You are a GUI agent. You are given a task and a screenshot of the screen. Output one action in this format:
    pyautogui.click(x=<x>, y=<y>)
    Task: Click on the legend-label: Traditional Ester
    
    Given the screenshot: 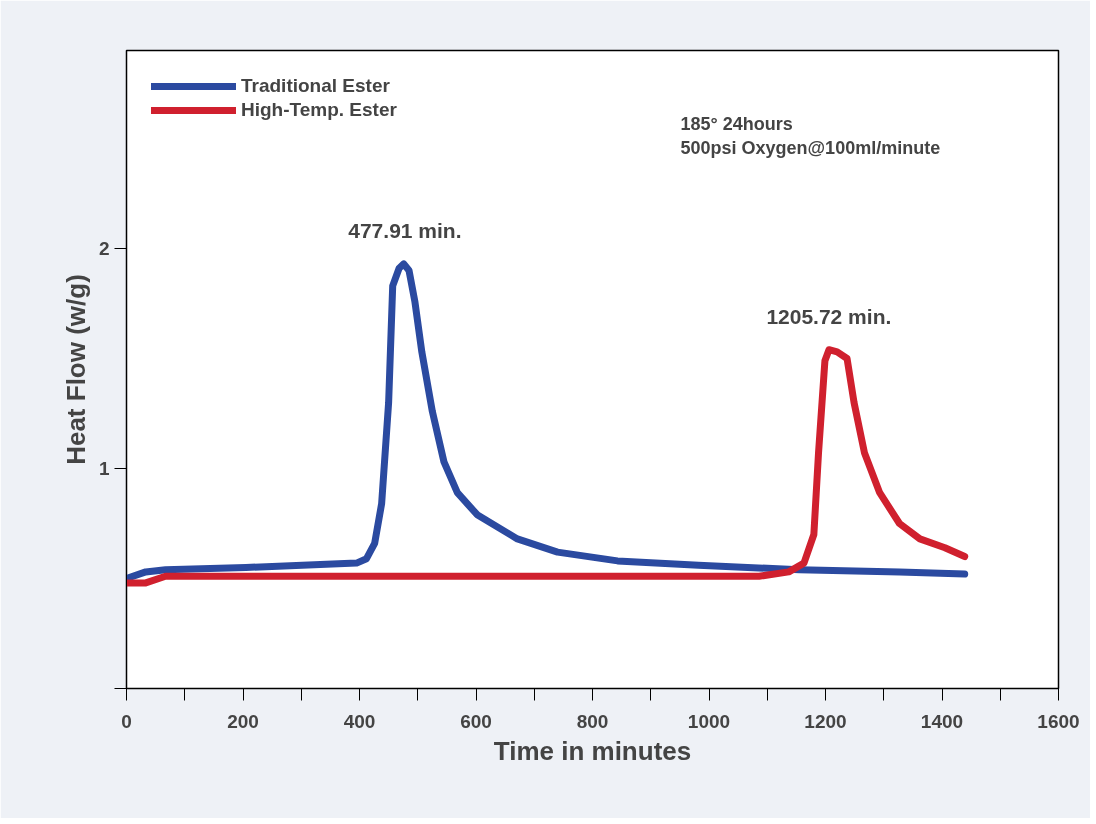 What is the action you would take?
    pyautogui.click(x=315, y=86)
    